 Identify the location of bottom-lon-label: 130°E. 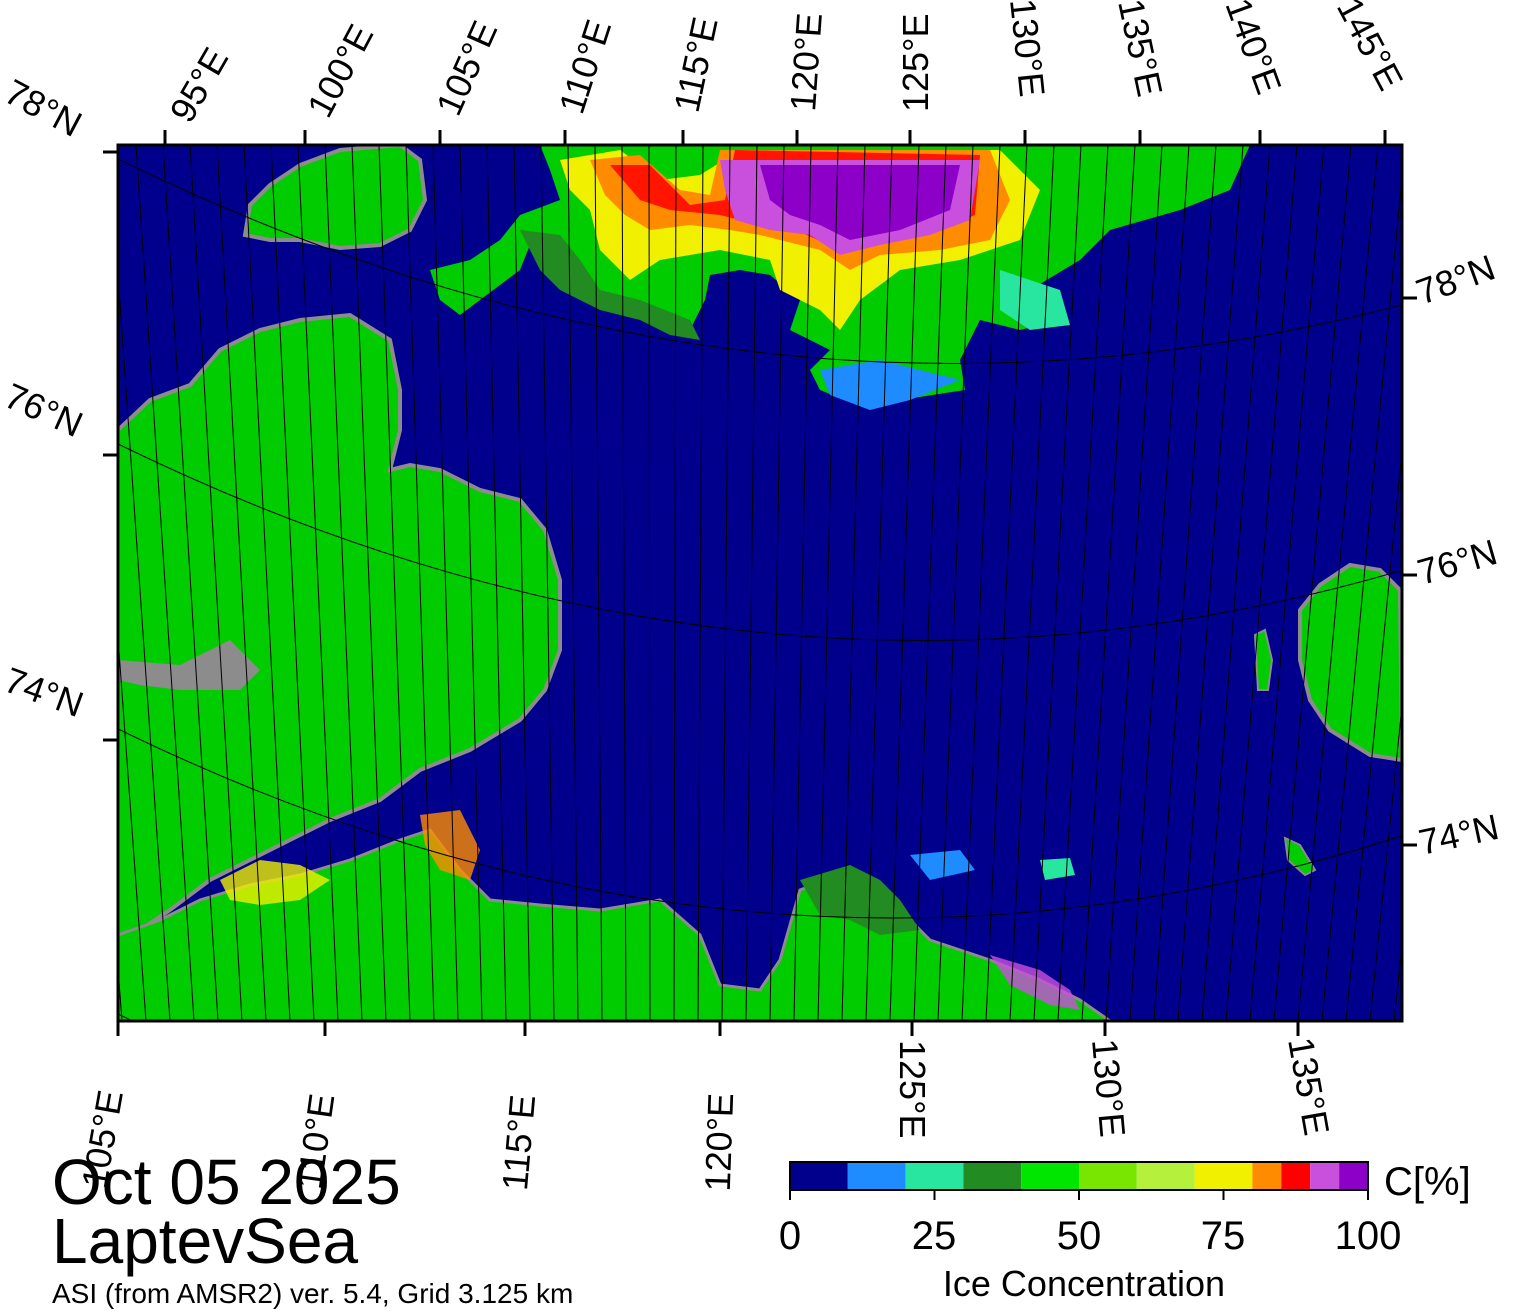
(1108, 1088).